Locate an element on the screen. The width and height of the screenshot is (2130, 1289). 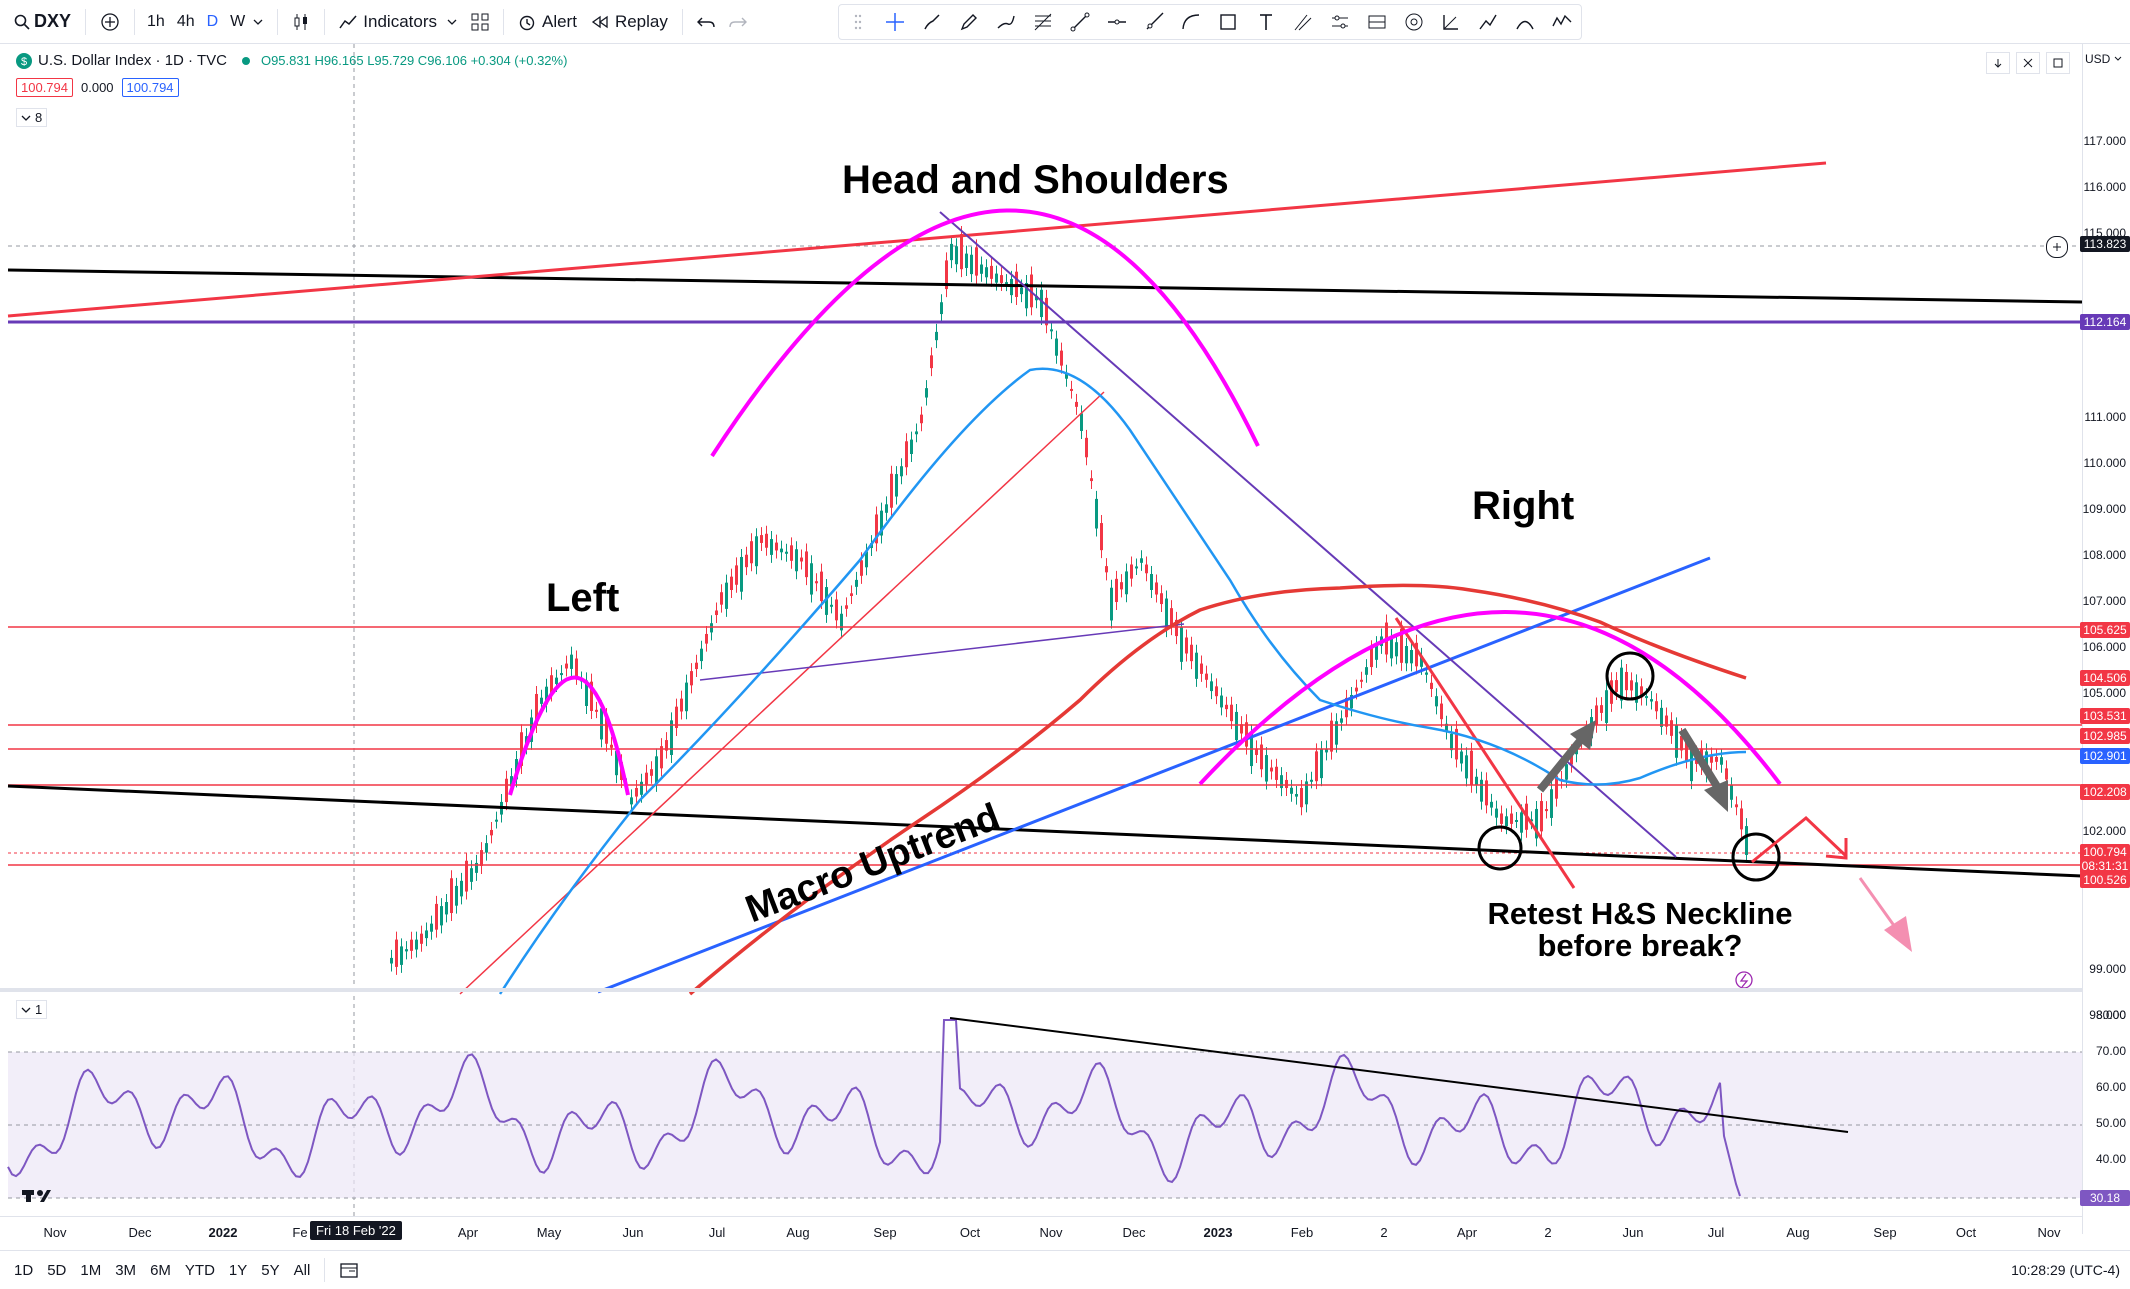
path-icon is located at coordinates (1488, 22).